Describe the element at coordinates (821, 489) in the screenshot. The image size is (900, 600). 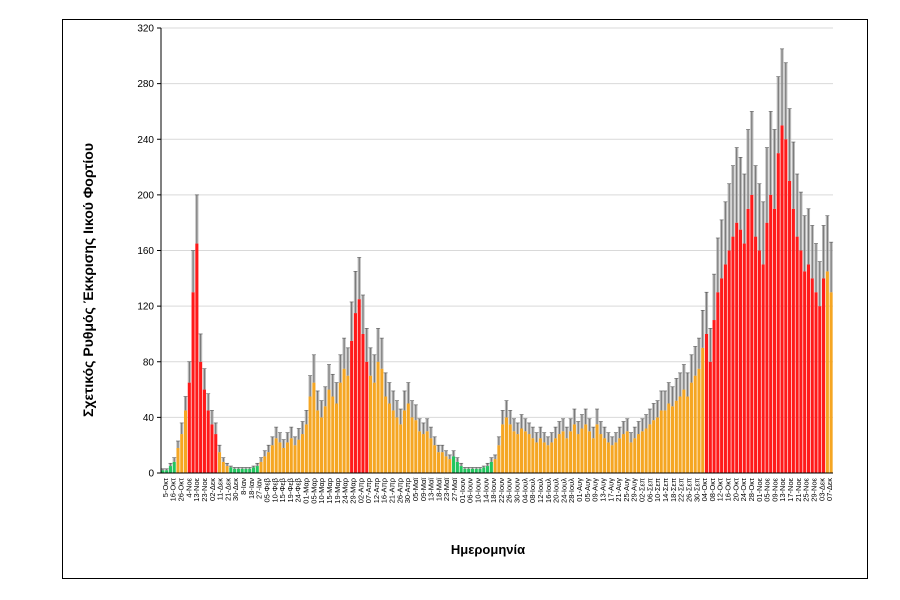
I see `x-tick-label: 03-Δεκ` at that location.